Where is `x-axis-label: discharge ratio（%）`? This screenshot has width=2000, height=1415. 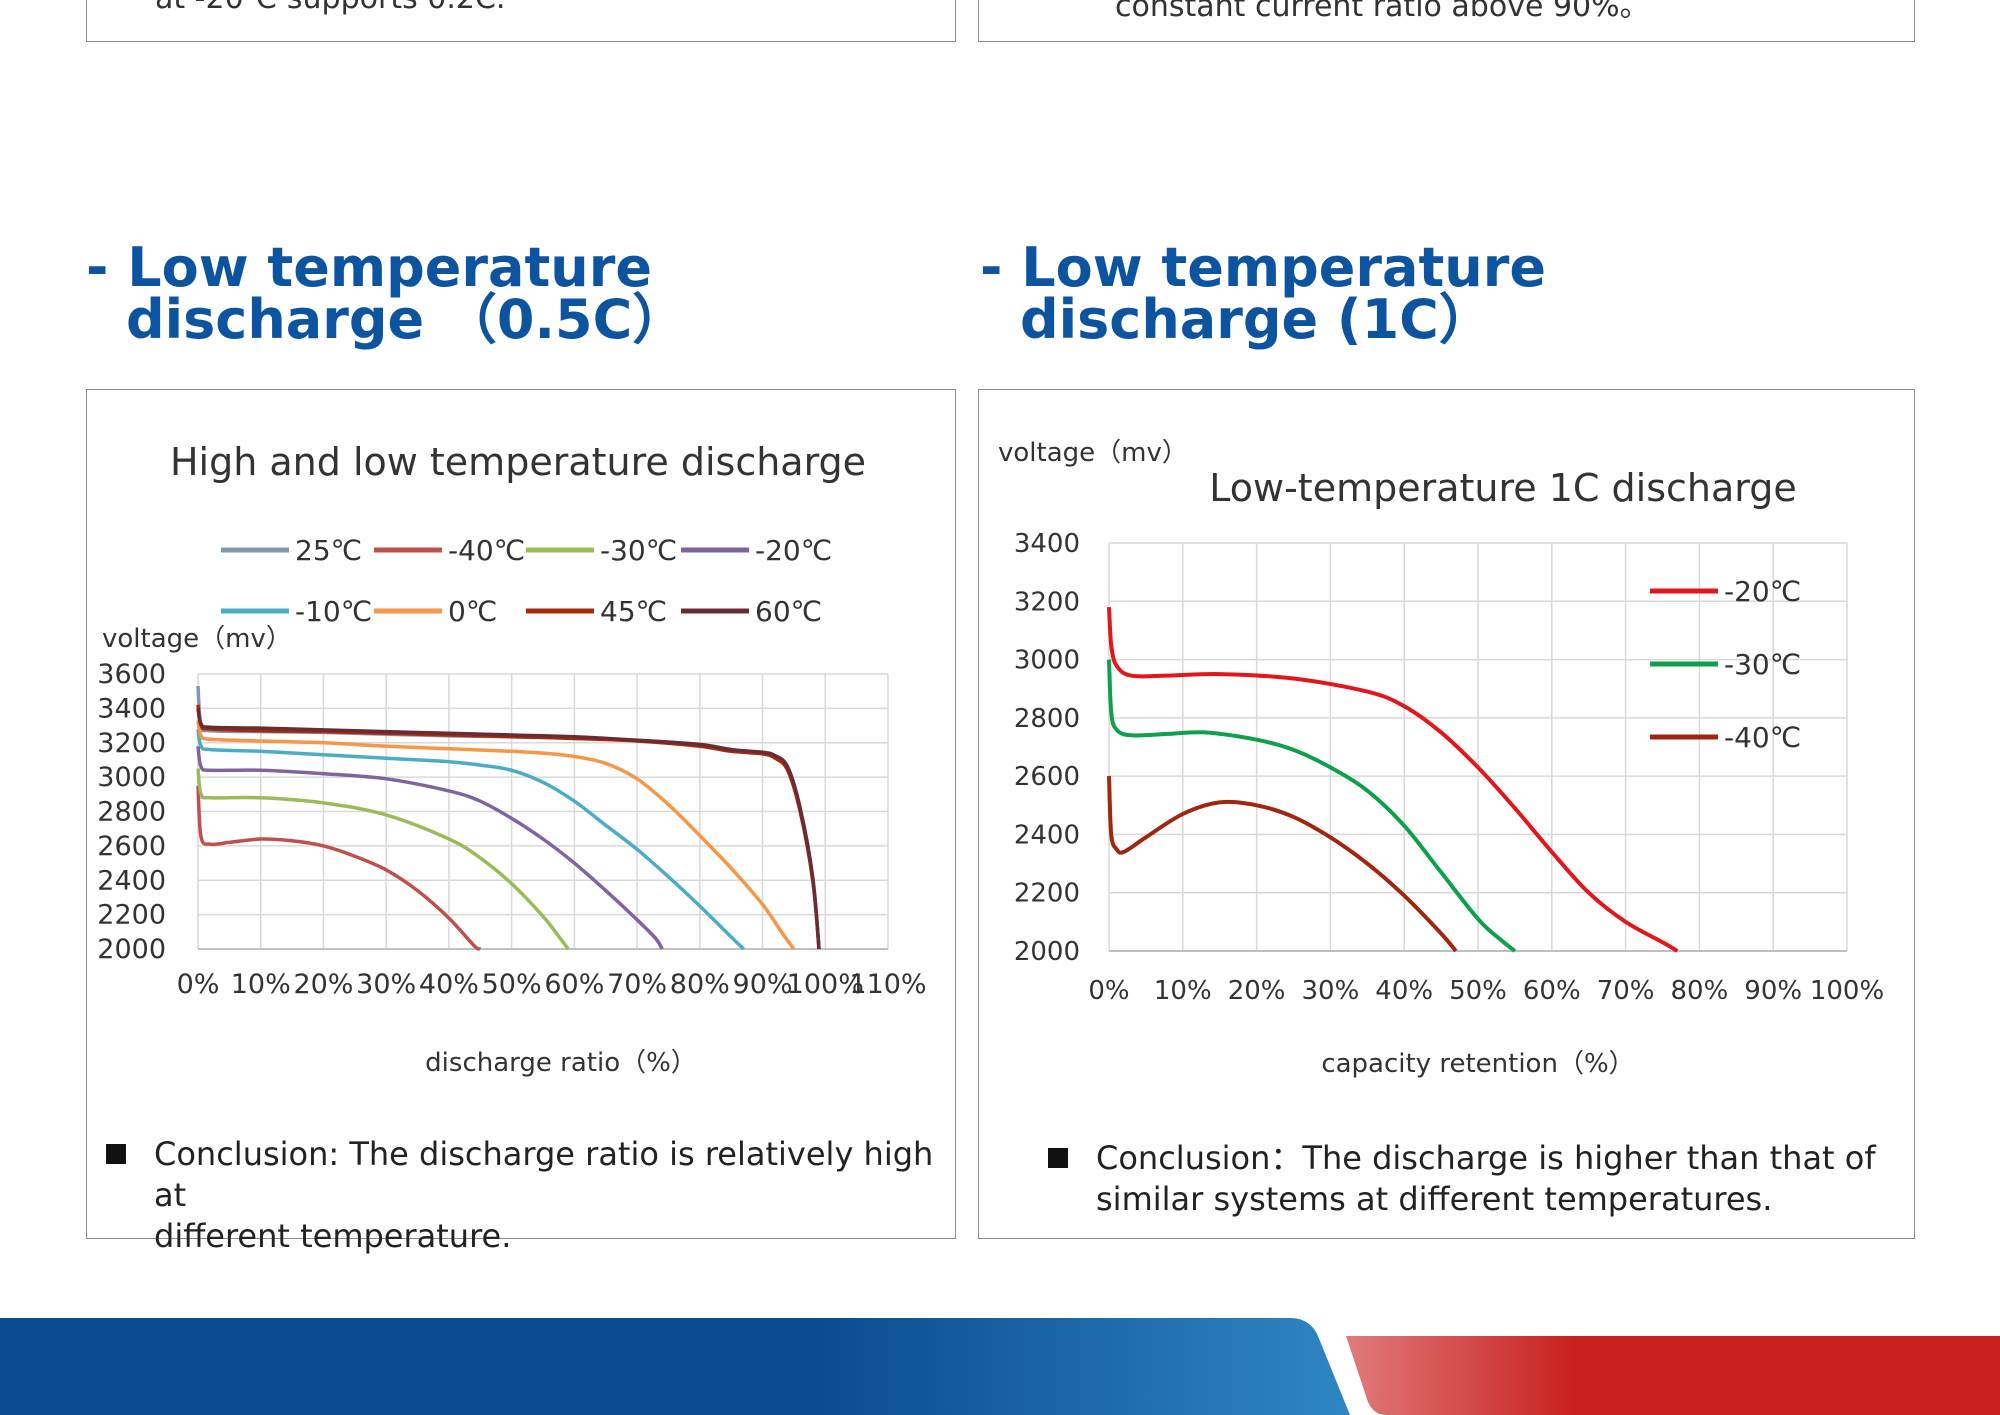 x-axis-label: discharge ratio（%） is located at coordinates (561, 1063).